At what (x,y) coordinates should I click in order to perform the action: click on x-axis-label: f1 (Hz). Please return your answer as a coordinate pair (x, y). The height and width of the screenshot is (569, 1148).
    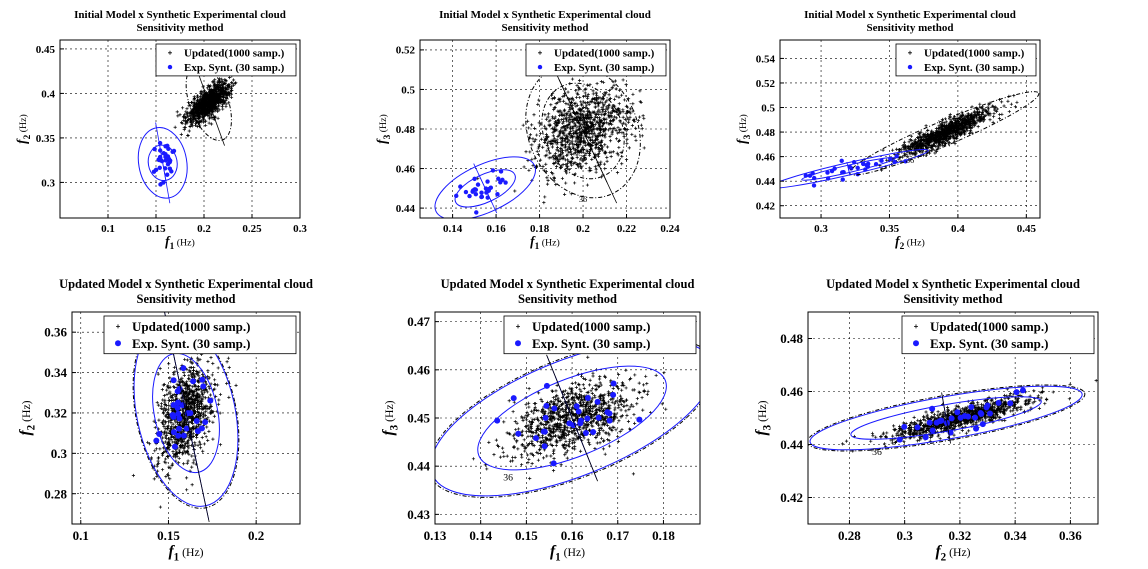
    Looking at the image, I should click on (545, 242).